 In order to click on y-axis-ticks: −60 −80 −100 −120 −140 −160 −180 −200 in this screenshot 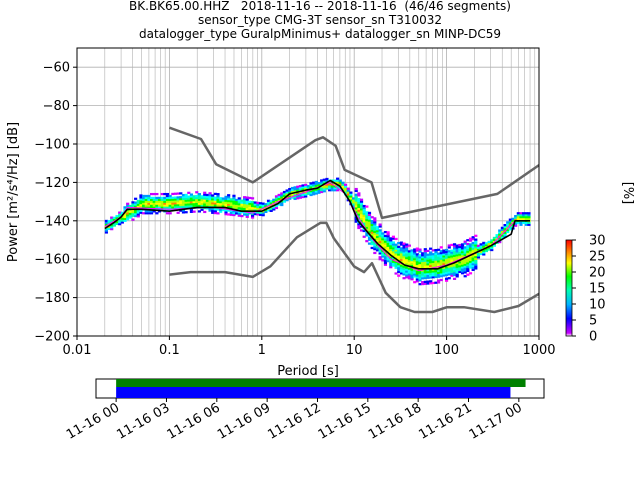, I will do `click(55, 203)`.